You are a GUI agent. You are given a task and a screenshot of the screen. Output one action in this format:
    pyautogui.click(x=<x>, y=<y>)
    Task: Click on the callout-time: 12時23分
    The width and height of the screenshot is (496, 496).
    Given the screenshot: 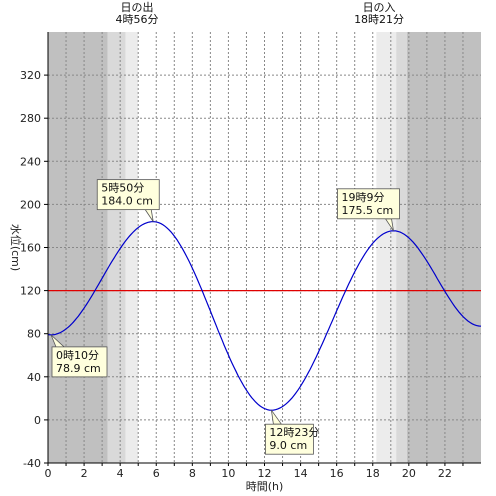 What is the action you would take?
    pyautogui.click(x=294, y=432)
    